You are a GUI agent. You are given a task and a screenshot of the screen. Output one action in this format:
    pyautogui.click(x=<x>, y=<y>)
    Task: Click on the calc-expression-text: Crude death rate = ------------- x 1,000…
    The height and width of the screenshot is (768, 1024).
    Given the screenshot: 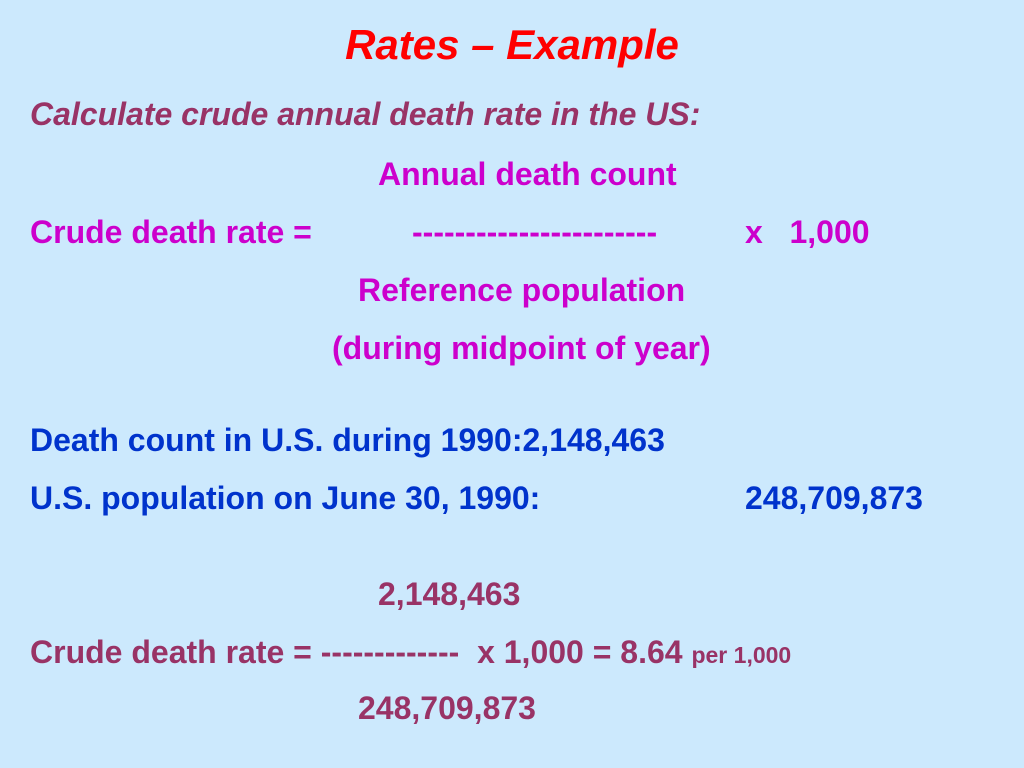 What is the action you would take?
    pyautogui.click(x=361, y=652)
    